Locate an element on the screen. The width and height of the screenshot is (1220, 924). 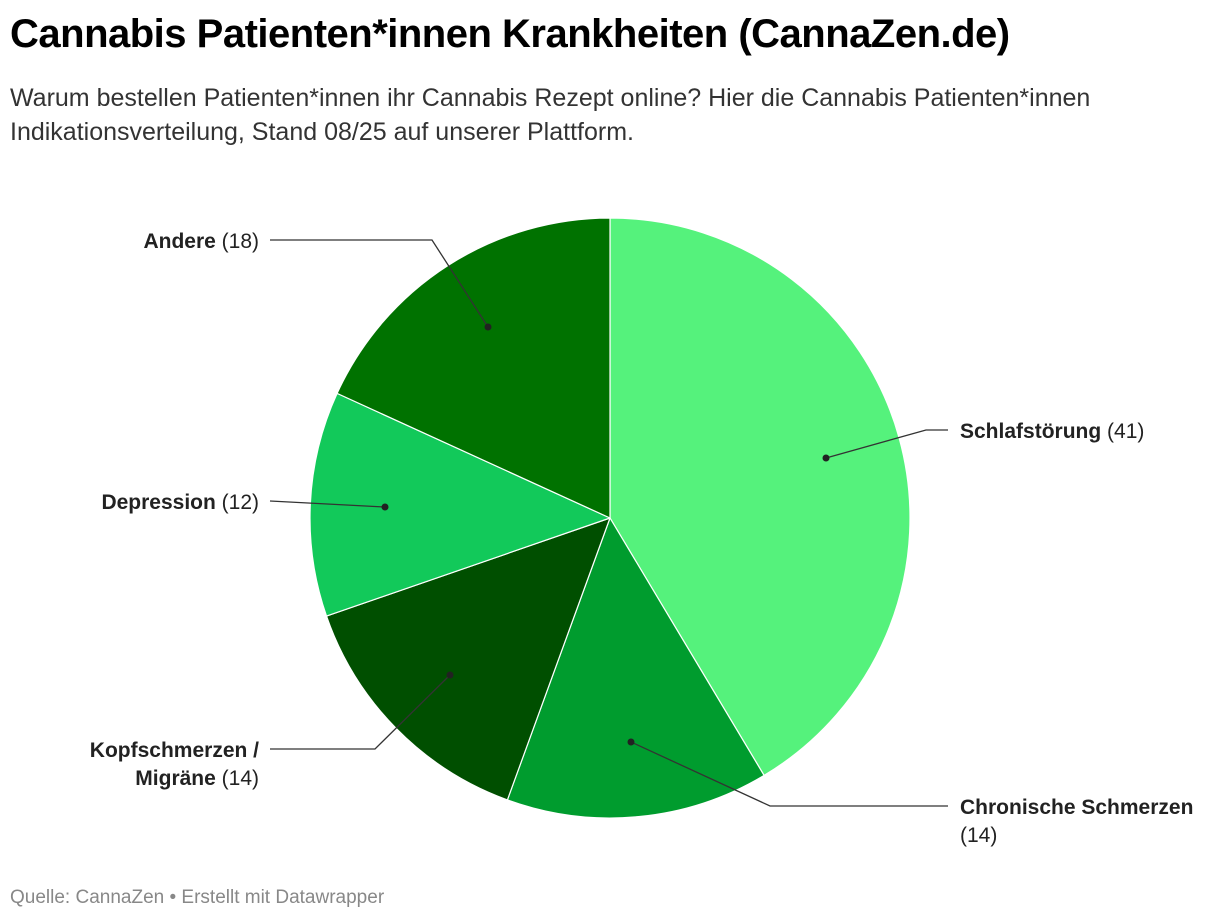
slice-label: Andere (18) is located at coordinates (201, 241).